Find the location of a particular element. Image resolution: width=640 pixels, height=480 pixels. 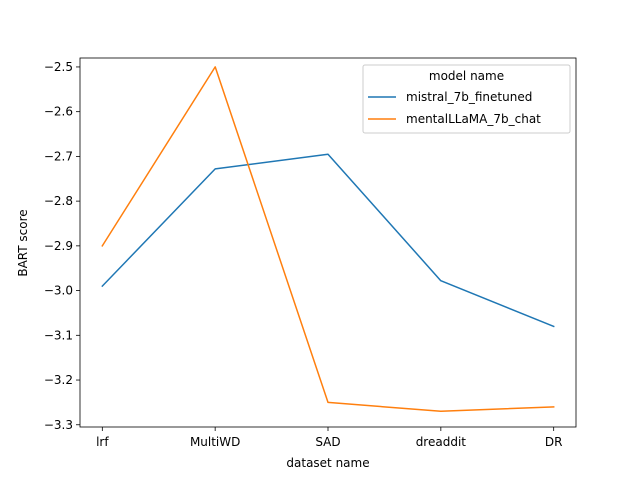

y-tick-label: −3.2 is located at coordinates (58, 380).